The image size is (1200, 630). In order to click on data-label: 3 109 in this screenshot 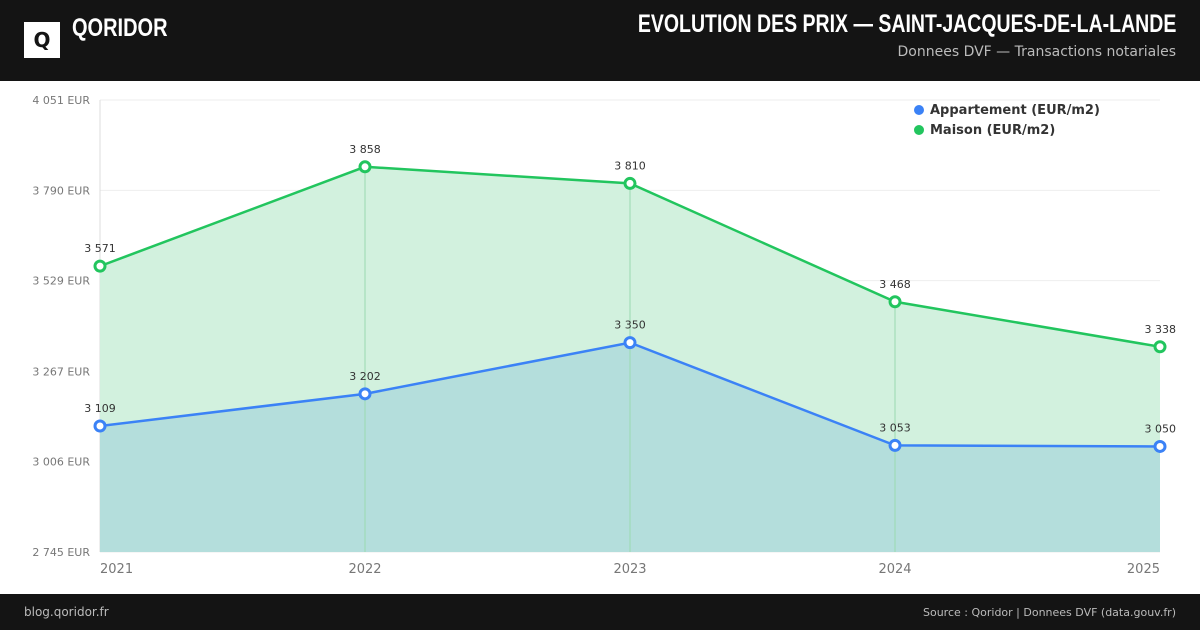, I will do `click(100, 408)`.